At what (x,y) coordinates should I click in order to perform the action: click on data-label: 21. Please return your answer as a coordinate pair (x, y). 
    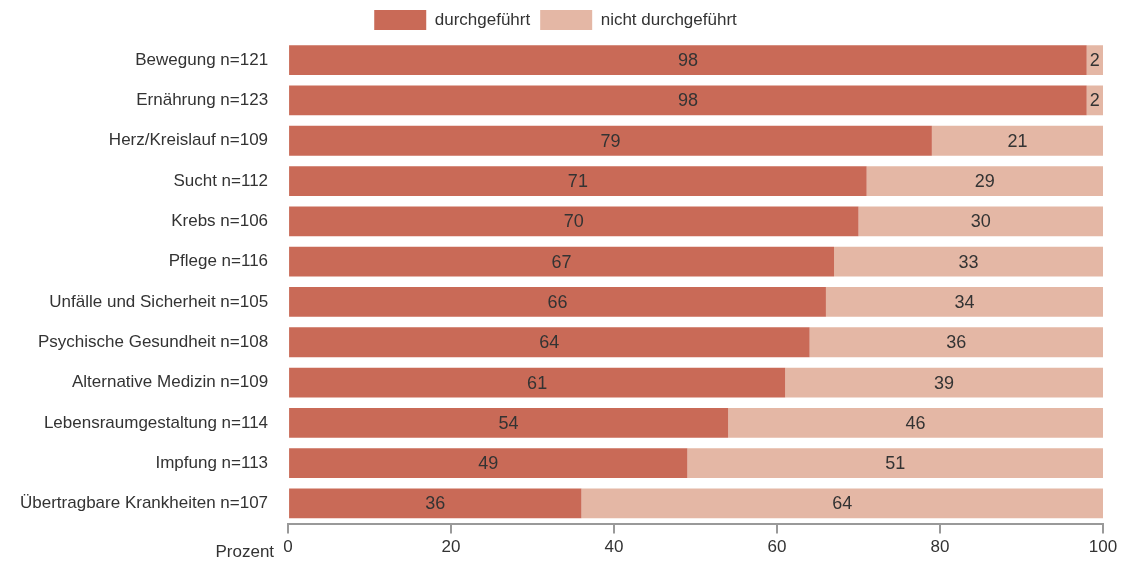
    Looking at the image, I should click on (1017, 140).